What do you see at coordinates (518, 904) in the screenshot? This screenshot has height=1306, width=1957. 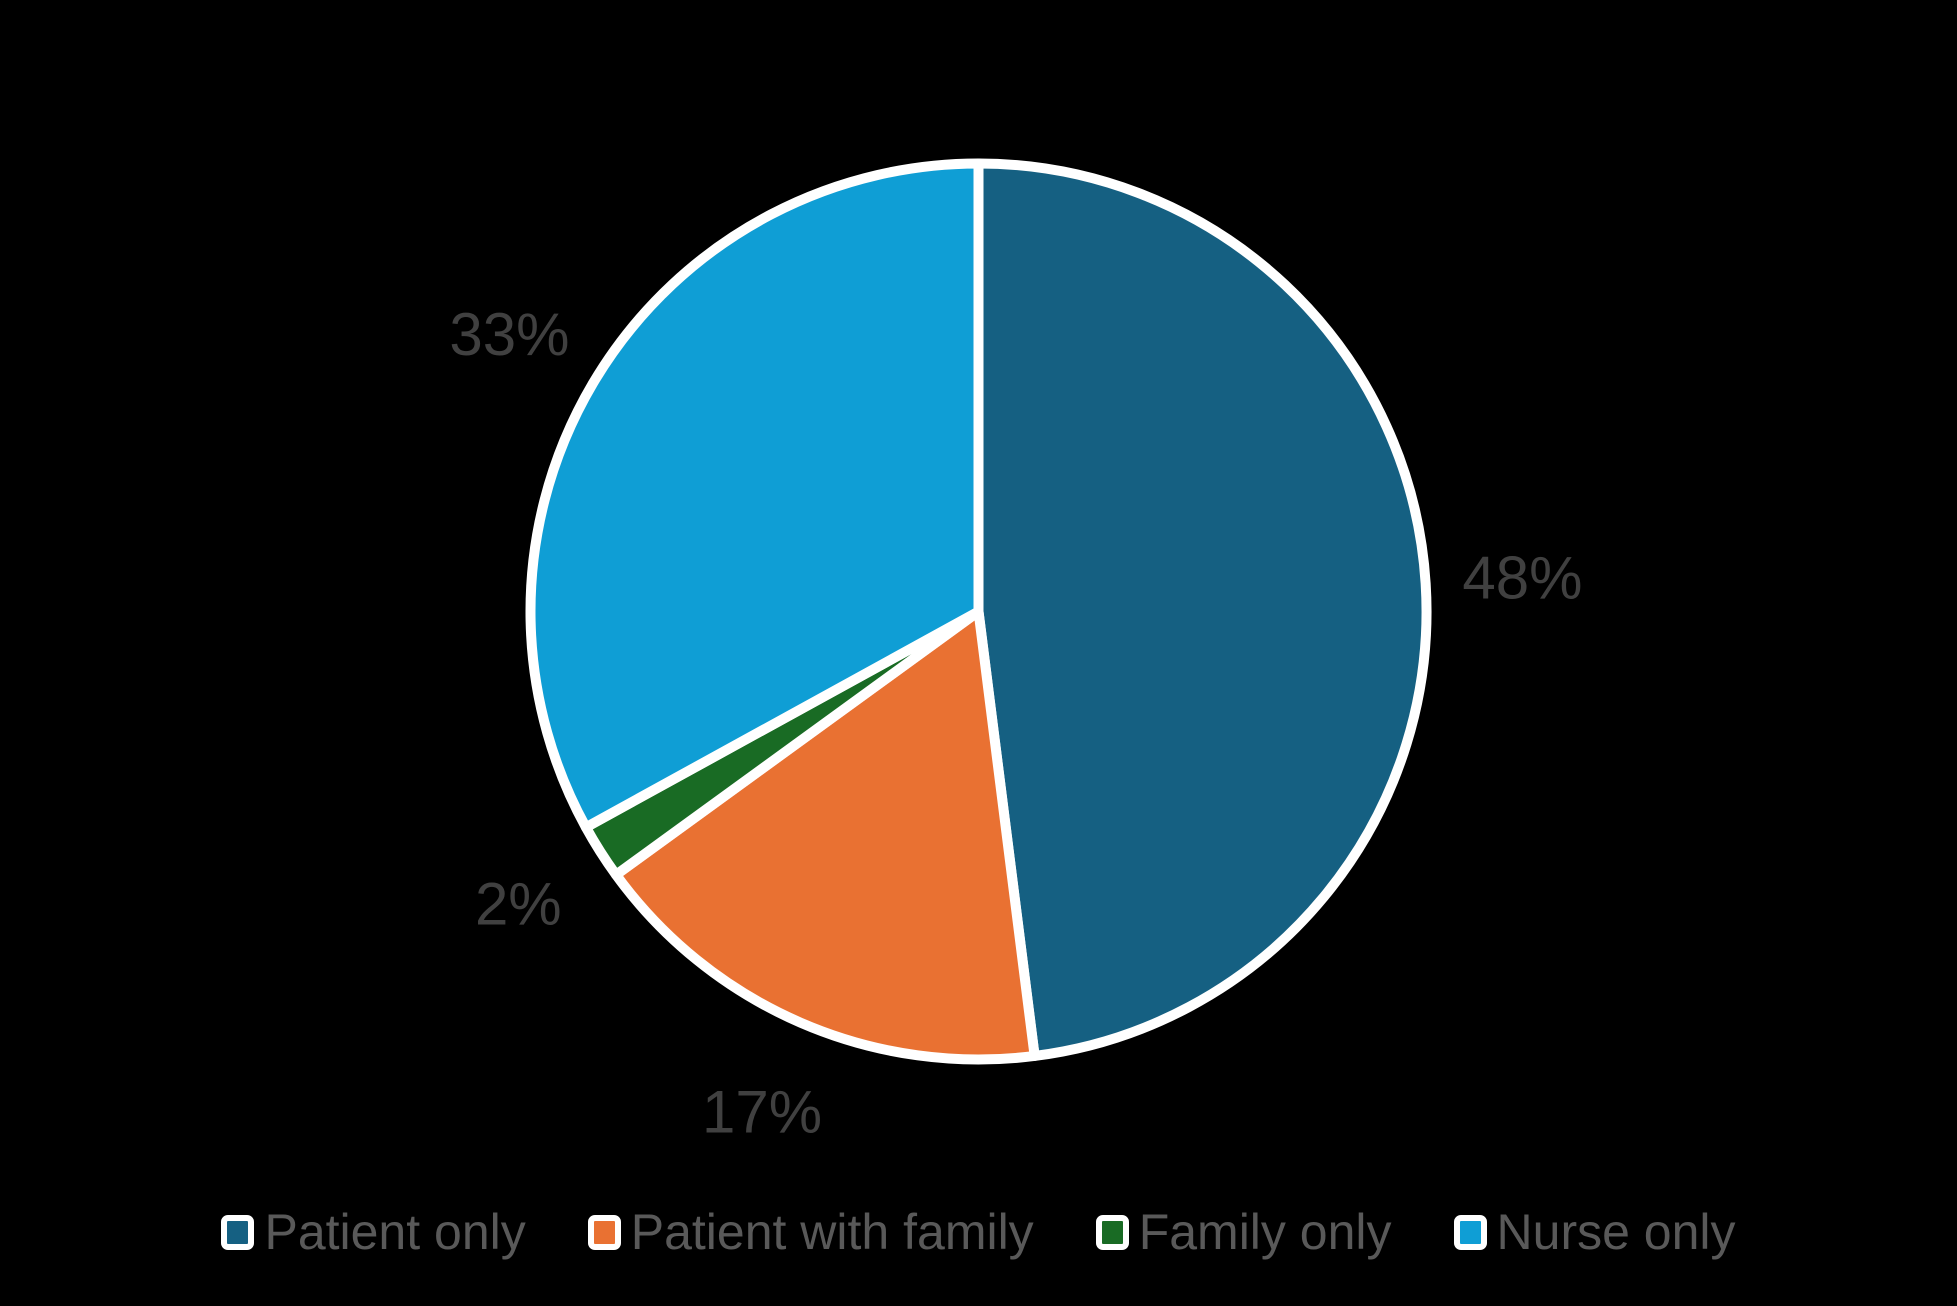 I see `data-label-family-only: 2%` at bounding box center [518, 904].